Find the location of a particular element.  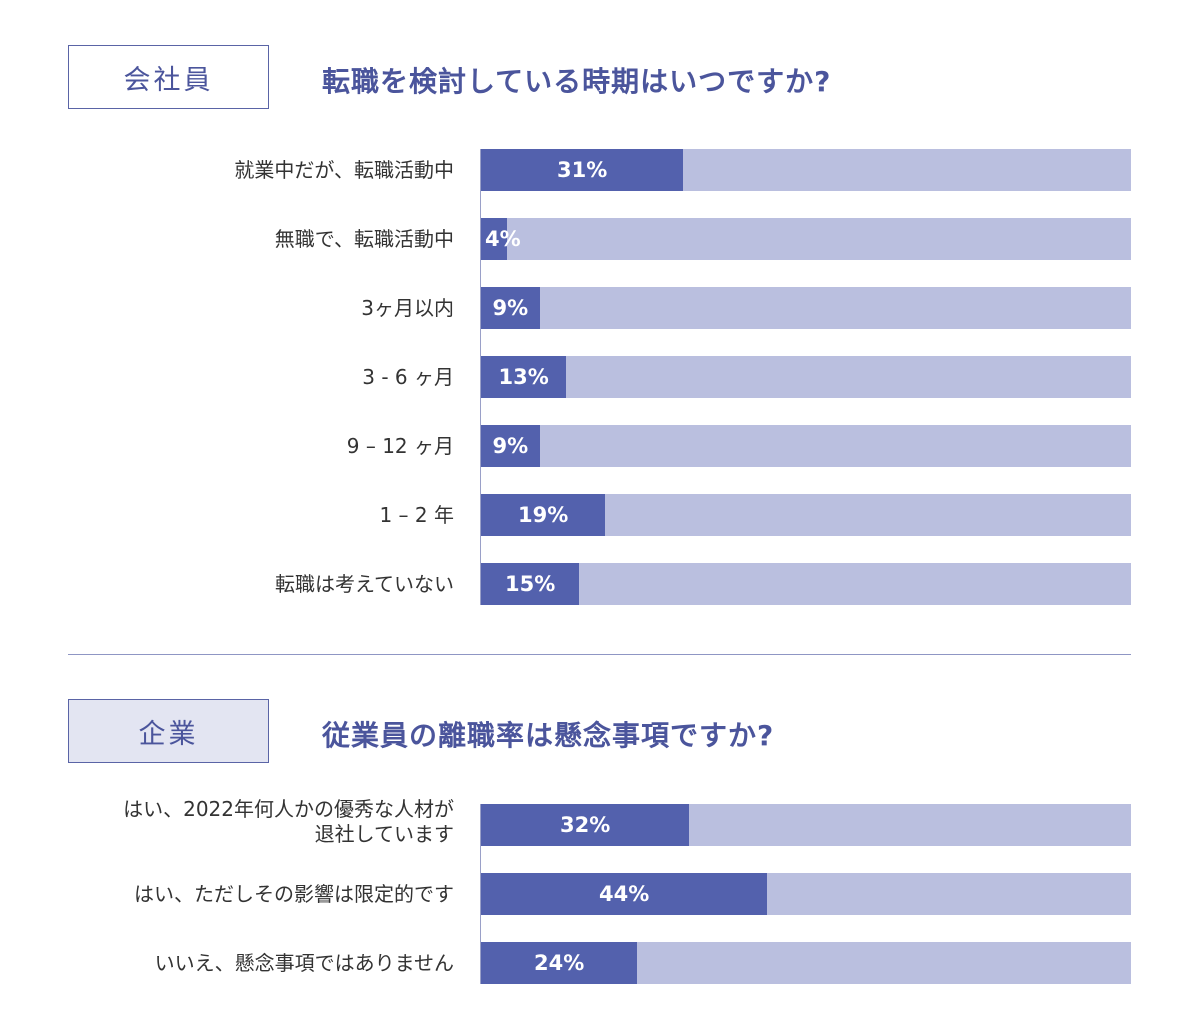

bar-track: 32% is located at coordinates (806, 825).